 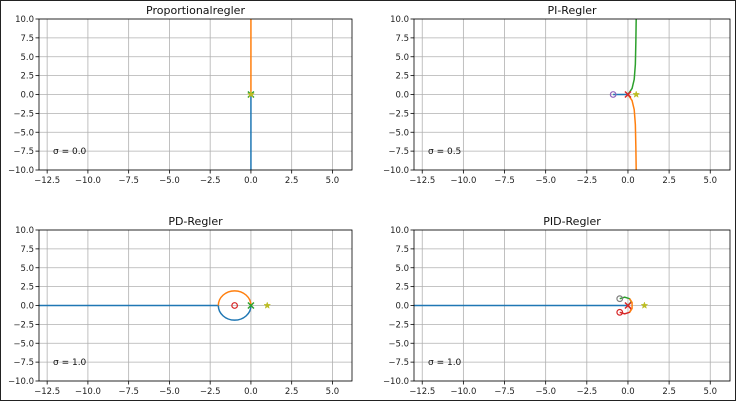 I want to click on subplot-title: Proportionalregler, so click(x=195, y=10).